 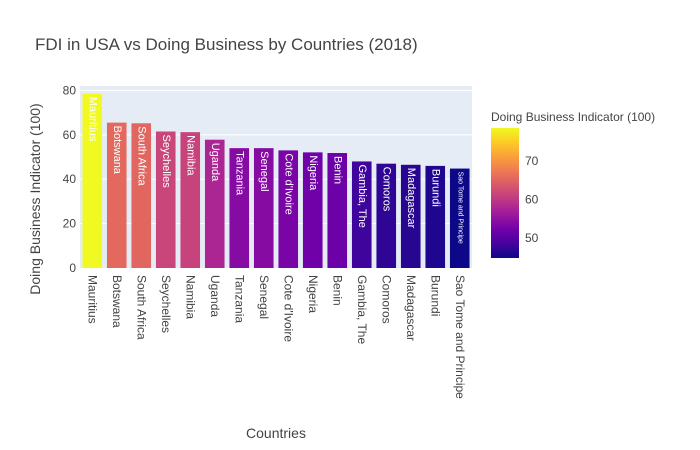 I want to click on bar-label: Cote d'Ivoire, so click(x=288, y=183).